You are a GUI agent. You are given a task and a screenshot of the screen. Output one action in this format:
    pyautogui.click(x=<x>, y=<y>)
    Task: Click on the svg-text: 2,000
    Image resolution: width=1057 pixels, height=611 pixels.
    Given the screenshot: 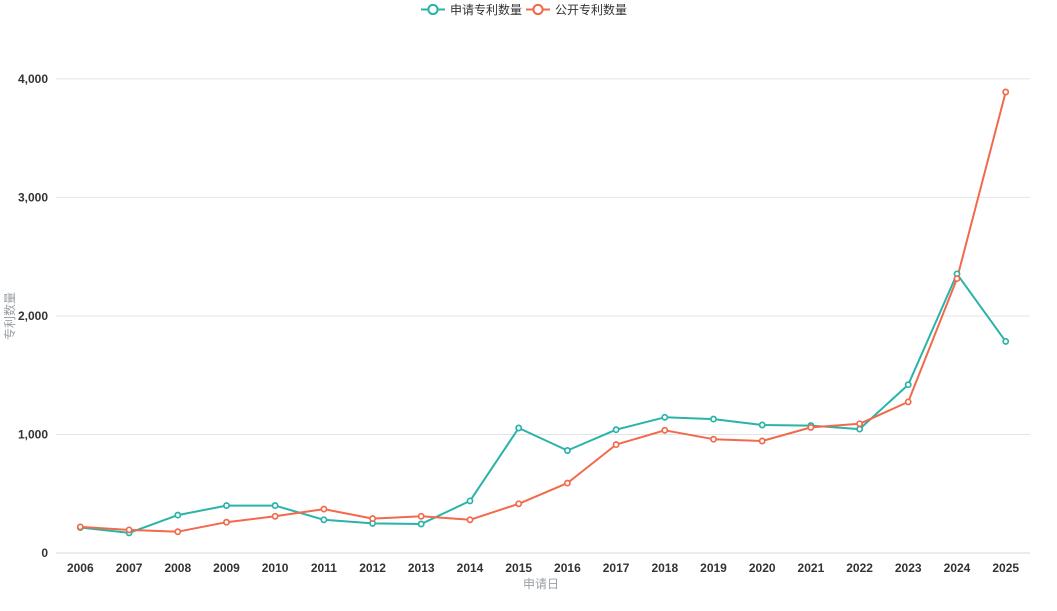 What is the action you would take?
    pyautogui.click(x=33, y=316)
    